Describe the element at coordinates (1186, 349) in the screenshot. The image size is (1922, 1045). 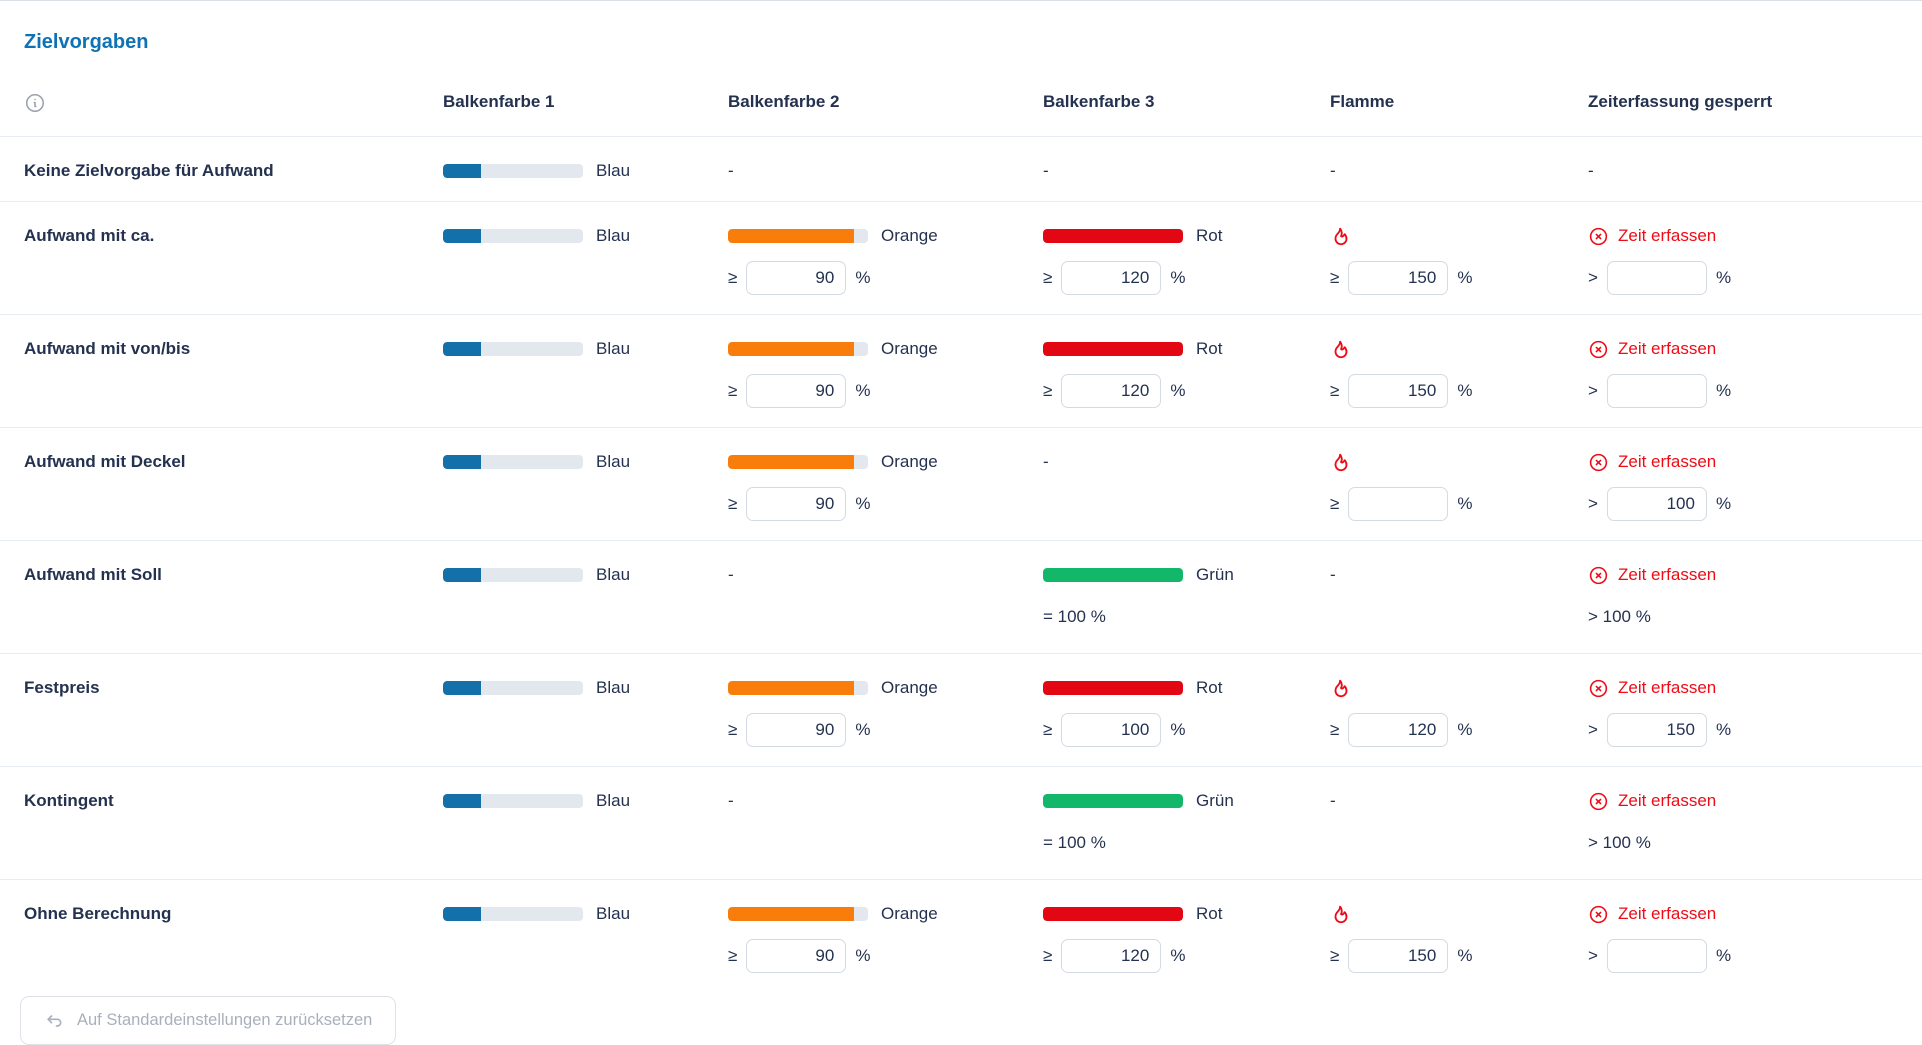
I see `bar-preview-line: Rot` at that location.